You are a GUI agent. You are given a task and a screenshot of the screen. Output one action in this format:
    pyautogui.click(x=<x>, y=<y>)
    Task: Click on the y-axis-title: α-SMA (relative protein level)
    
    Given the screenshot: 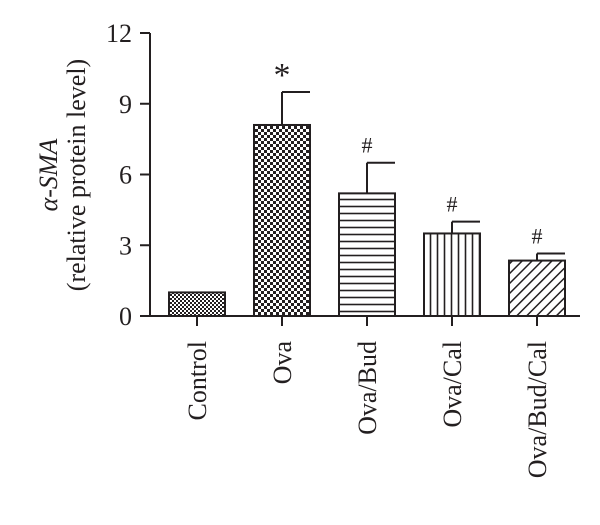 What is the action you would take?
    pyautogui.click(x=62, y=175)
    